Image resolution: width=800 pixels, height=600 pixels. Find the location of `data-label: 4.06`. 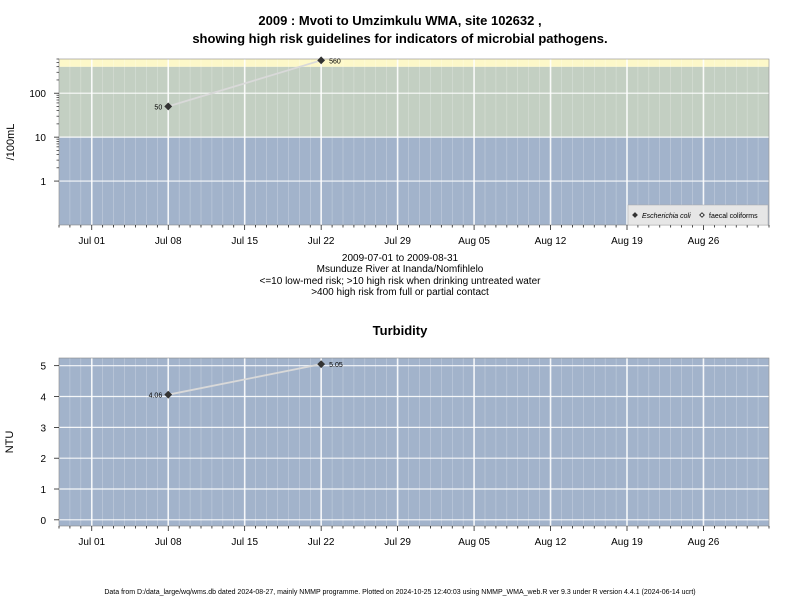

data-label: 4.06 is located at coordinates (156, 396).